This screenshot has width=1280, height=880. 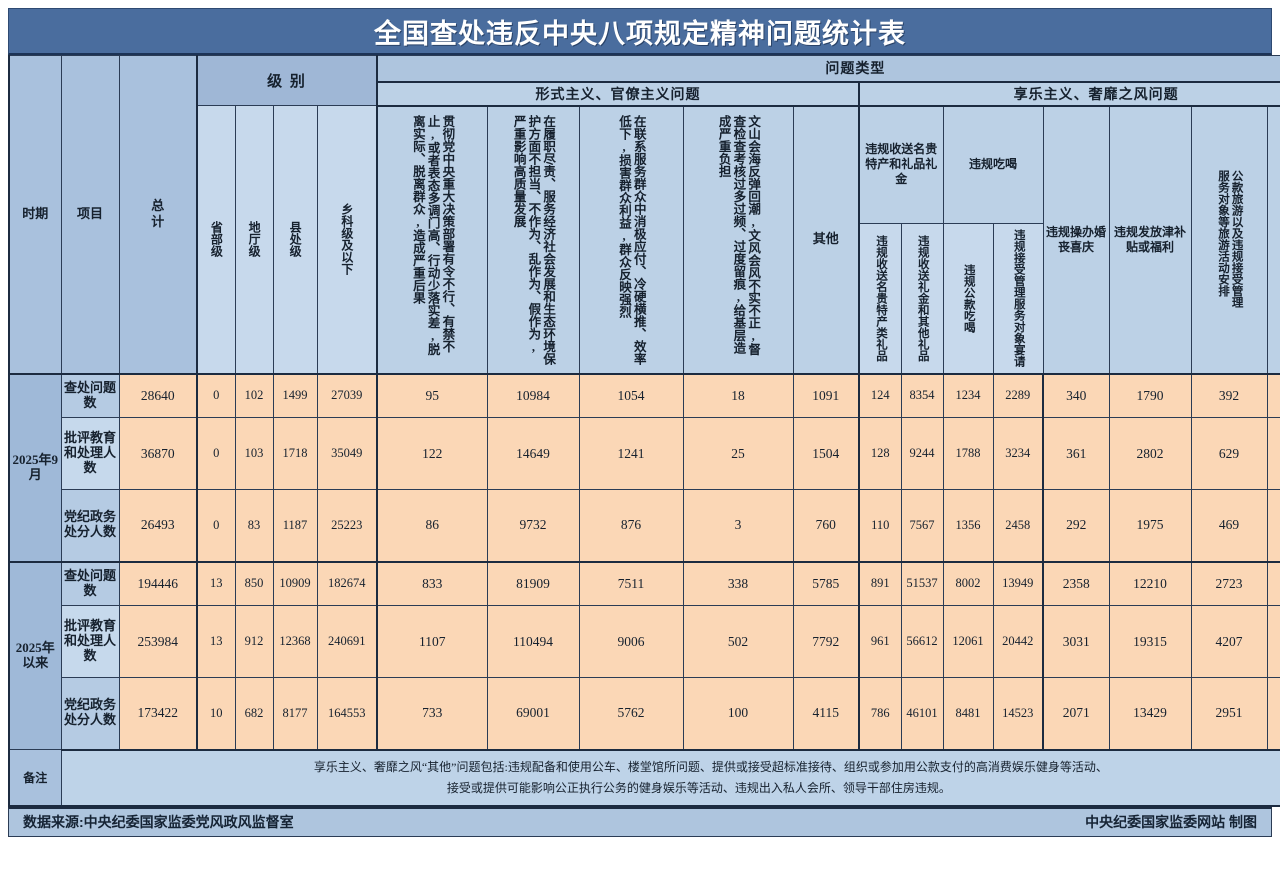 I want to click on cell-formalism-other: 5785, so click(x=826, y=583).